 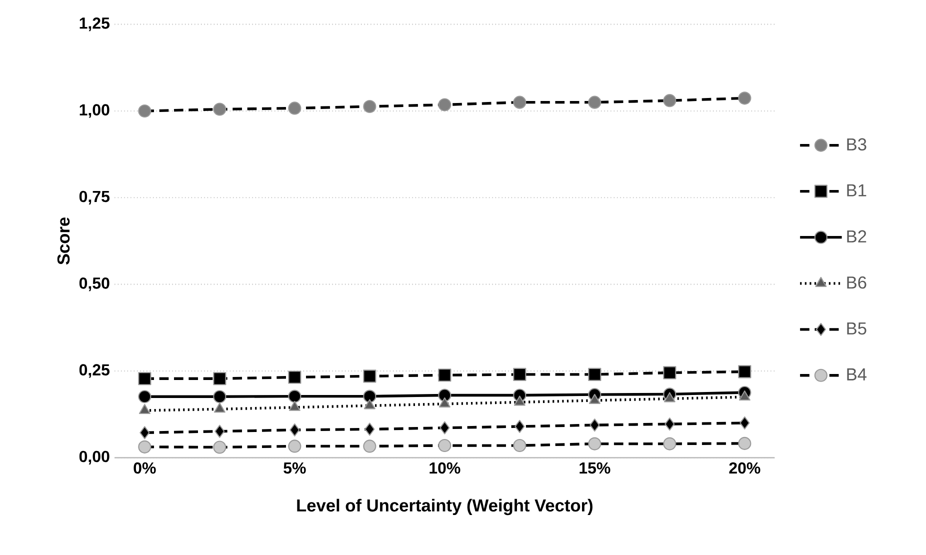 I want to click on y-tick-label: 0,50, so click(x=94, y=285).